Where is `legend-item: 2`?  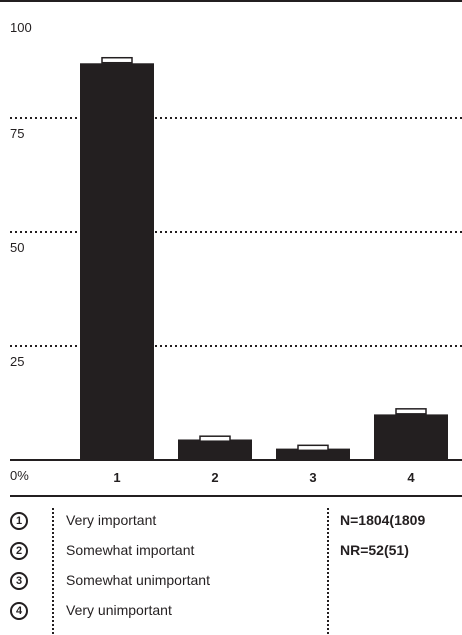 legend-item: 2 is located at coordinates (14, 551).